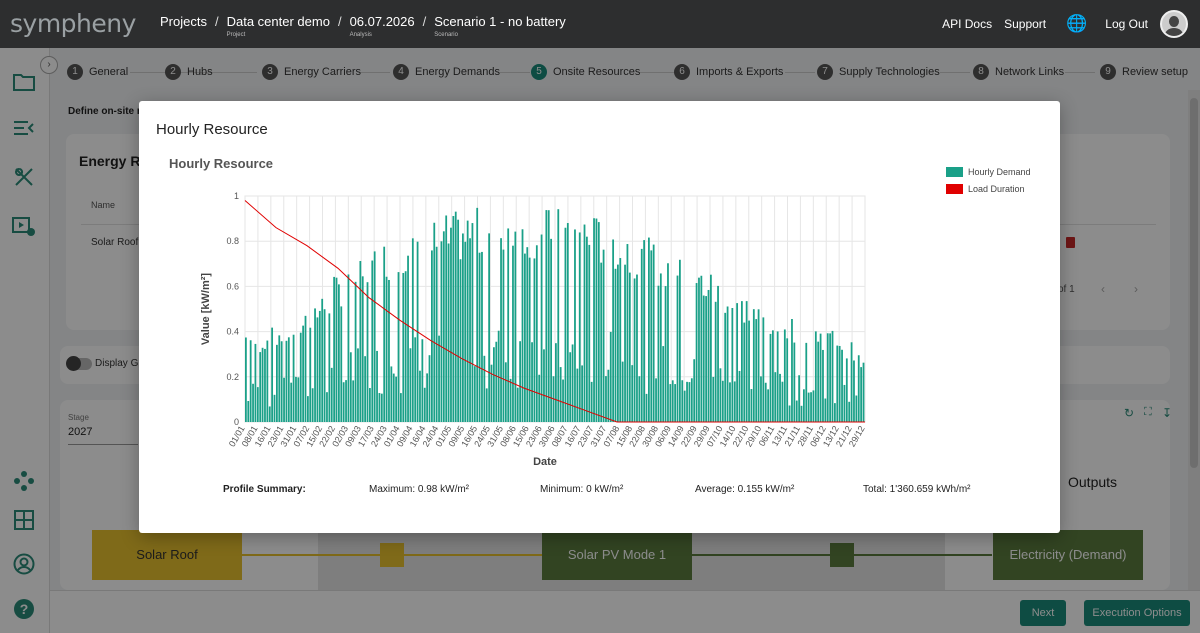 This screenshot has width=1200, height=633. I want to click on step-energy-demands: 4 Energy Demands, so click(446, 72).